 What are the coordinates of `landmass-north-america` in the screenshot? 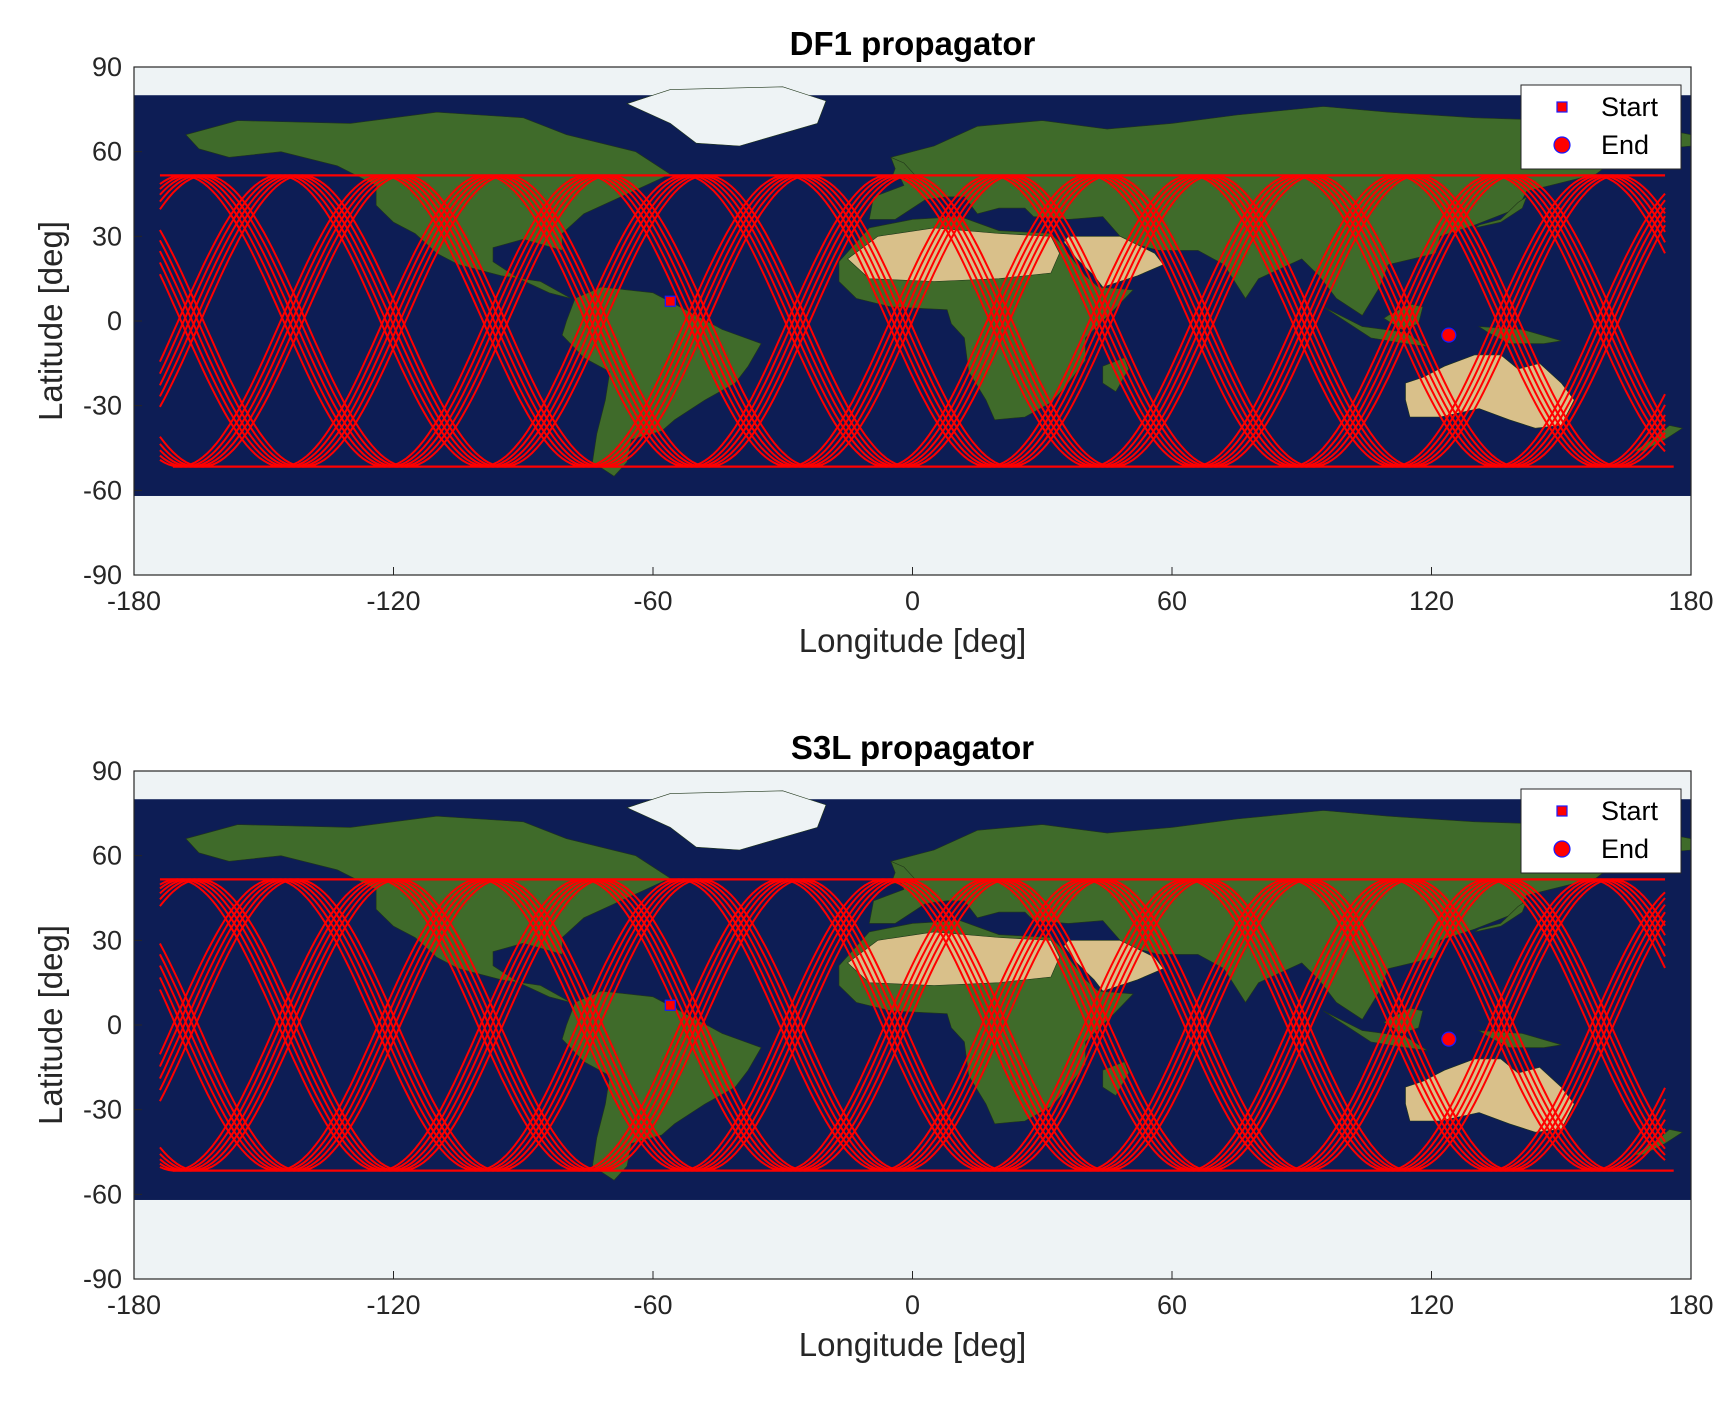 It's located at (428, 205).